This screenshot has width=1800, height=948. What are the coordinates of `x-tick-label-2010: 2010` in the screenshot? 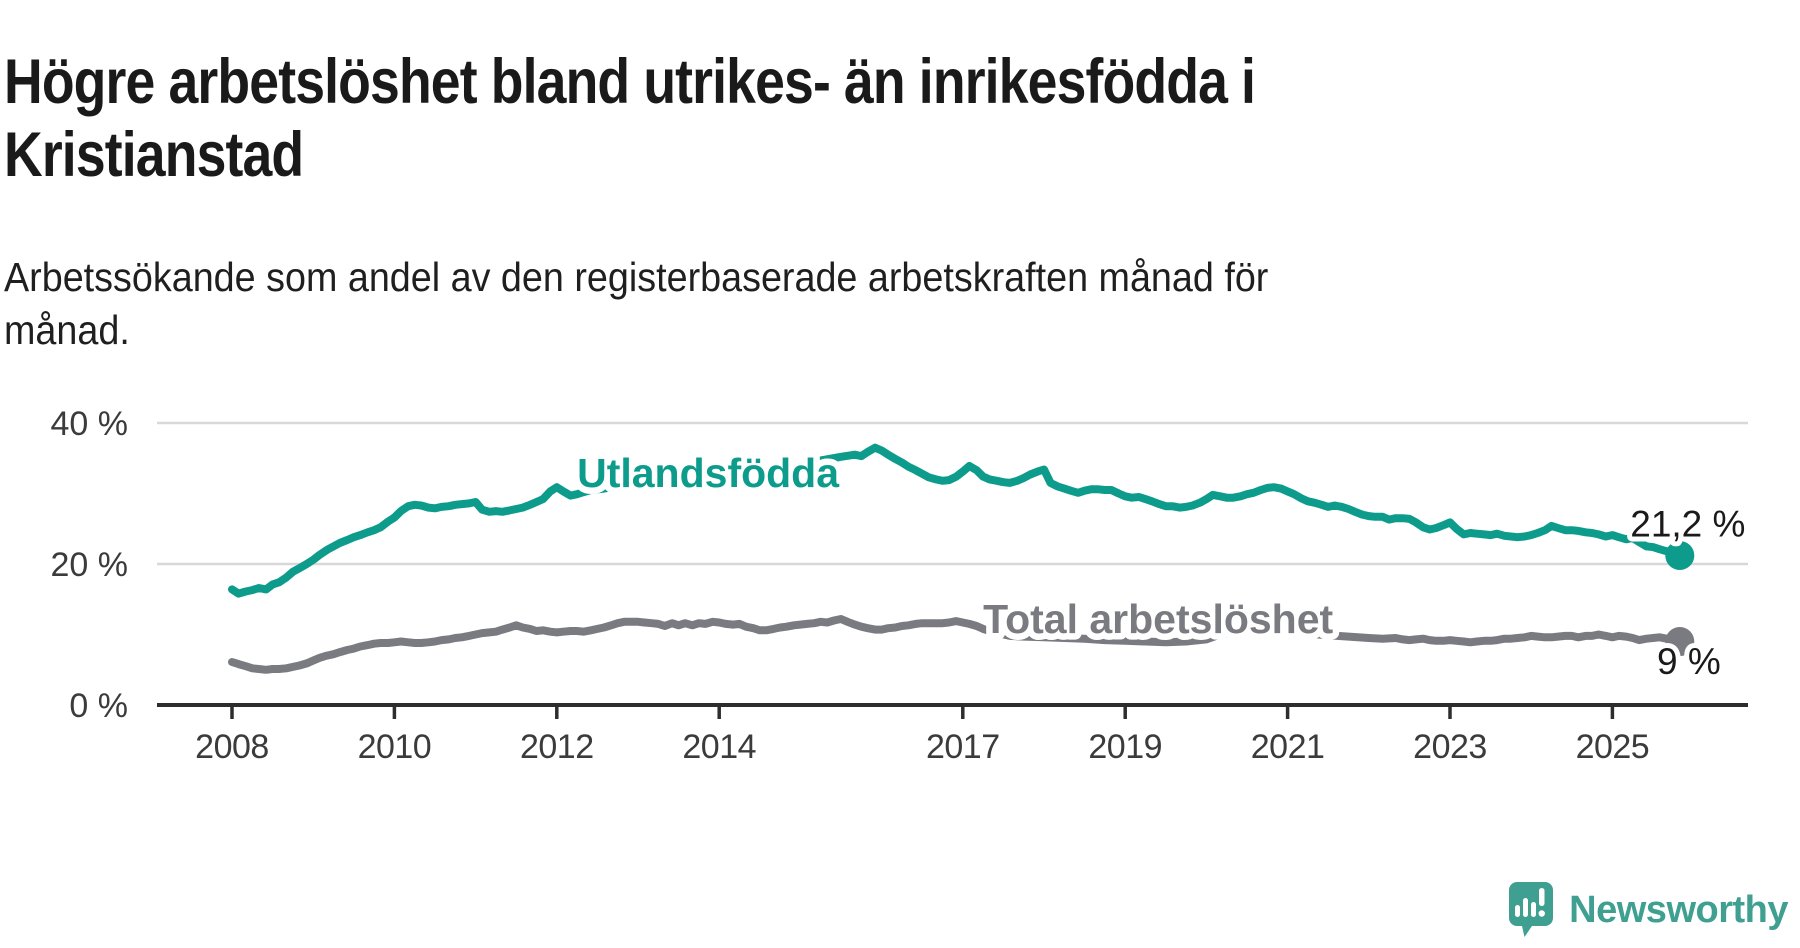 It's located at (395, 747).